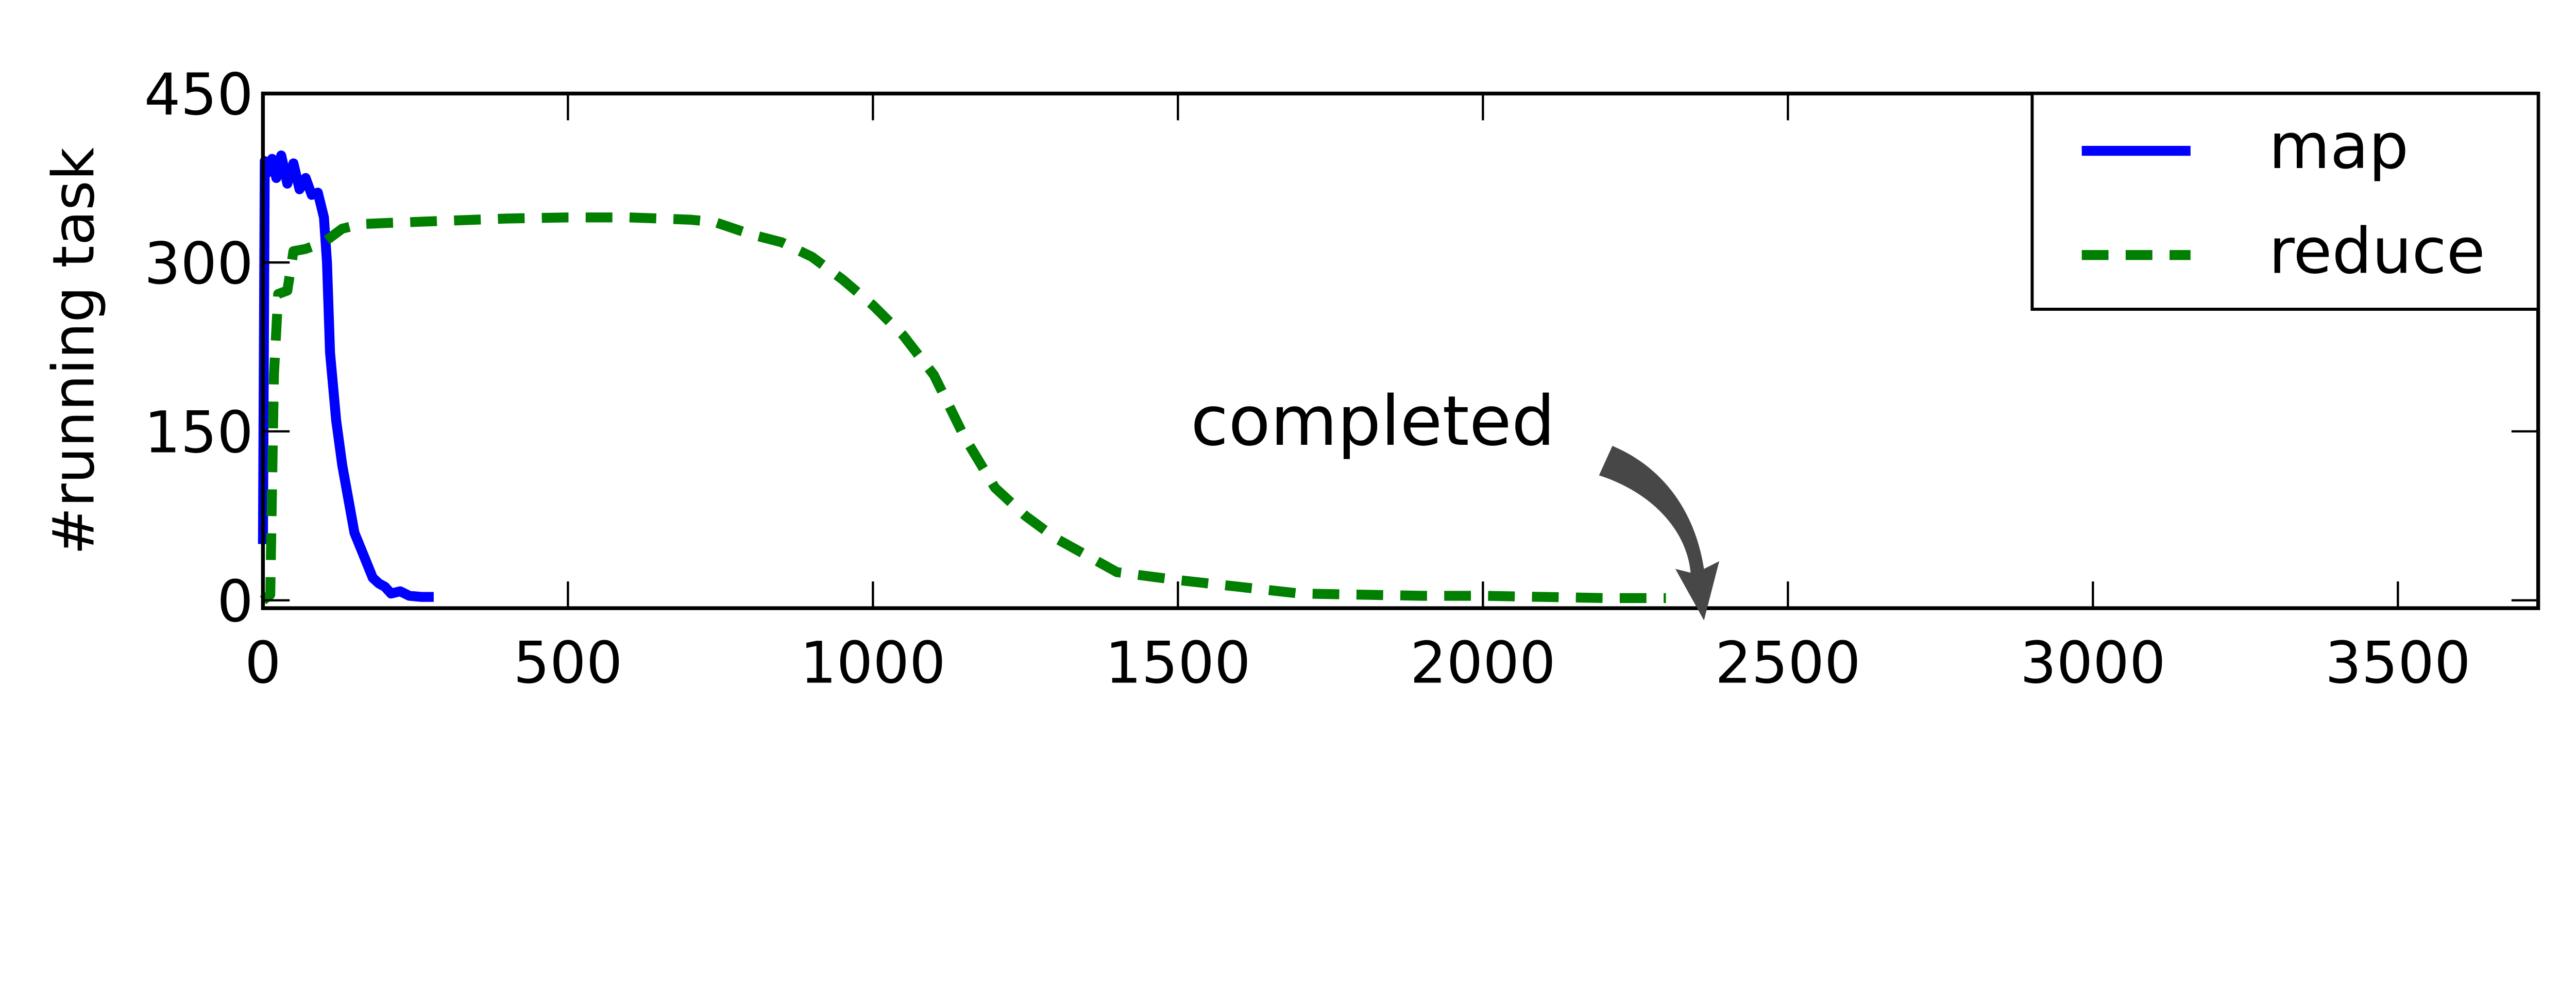 The image size is (2576, 1003). Describe the element at coordinates (74, 351) in the screenshot. I see `y-axis-label: #running task` at that location.